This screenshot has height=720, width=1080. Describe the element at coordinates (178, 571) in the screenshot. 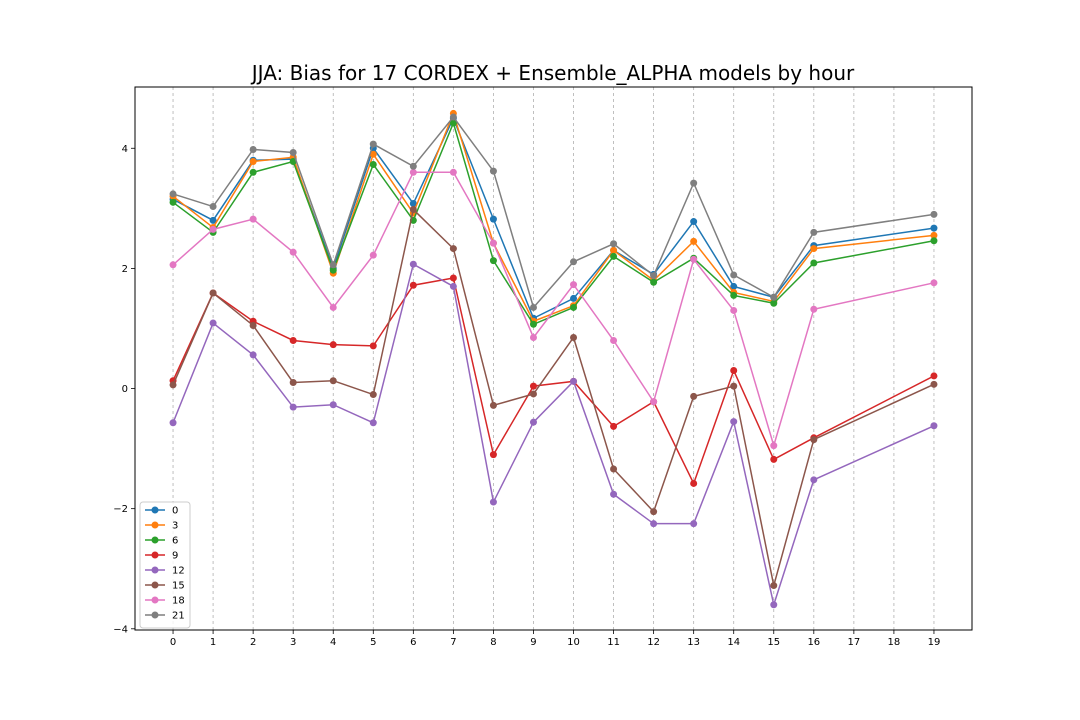

I see `legend-label: 12` at that location.